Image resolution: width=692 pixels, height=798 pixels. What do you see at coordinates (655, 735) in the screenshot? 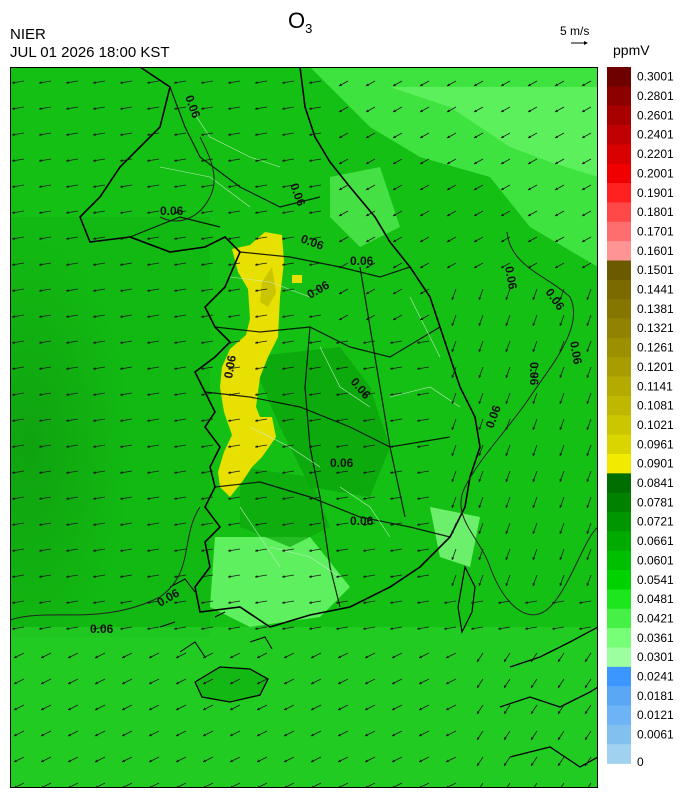
I see `legend-label: 0.0061` at bounding box center [655, 735].